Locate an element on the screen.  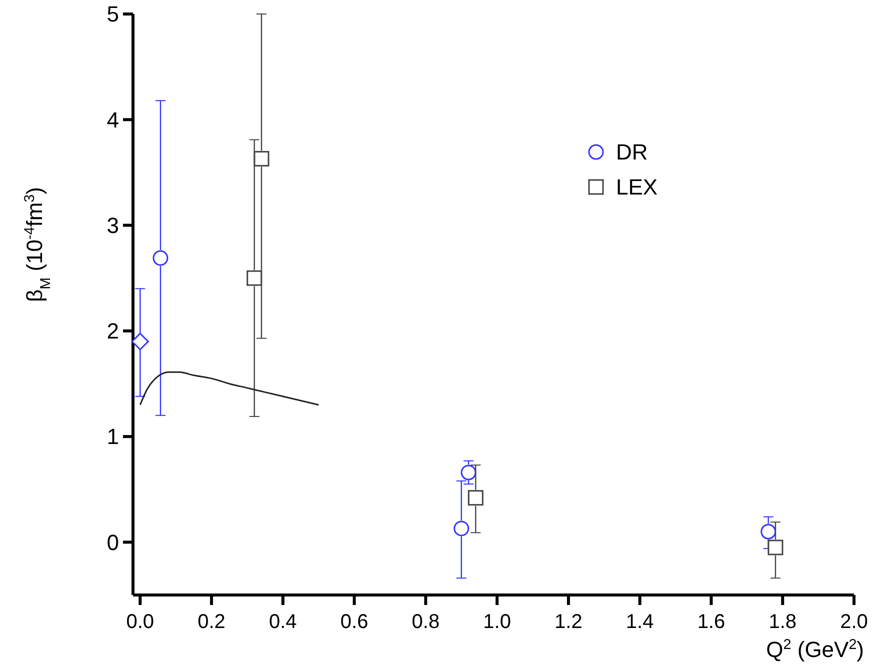
x-tick-label: 0.8 is located at coordinates (426, 622).